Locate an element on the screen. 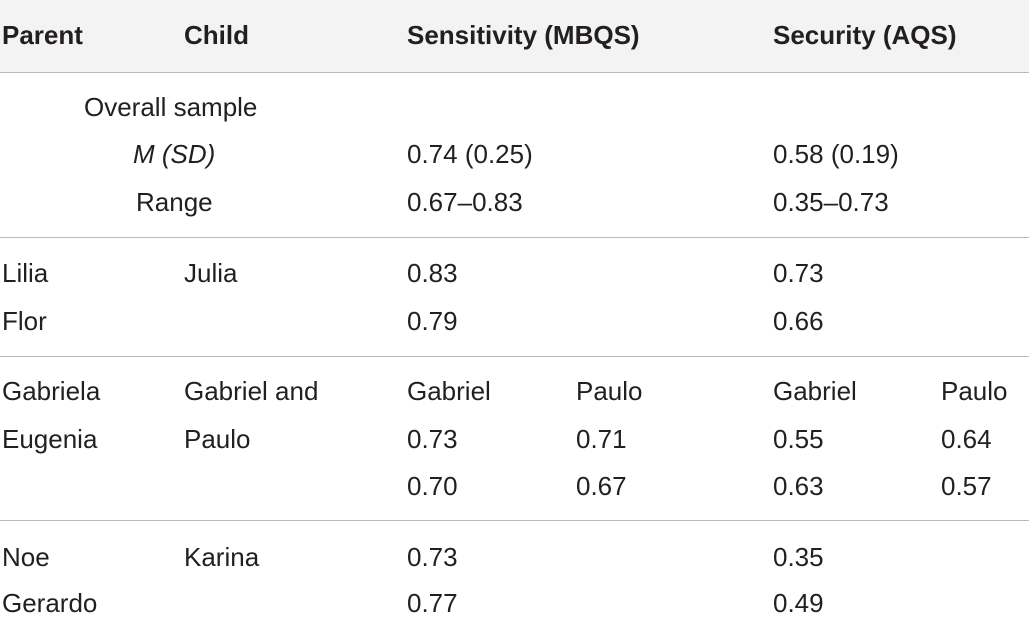 The image size is (1029, 618). group3-security1: 0.35 is located at coordinates (798, 557).